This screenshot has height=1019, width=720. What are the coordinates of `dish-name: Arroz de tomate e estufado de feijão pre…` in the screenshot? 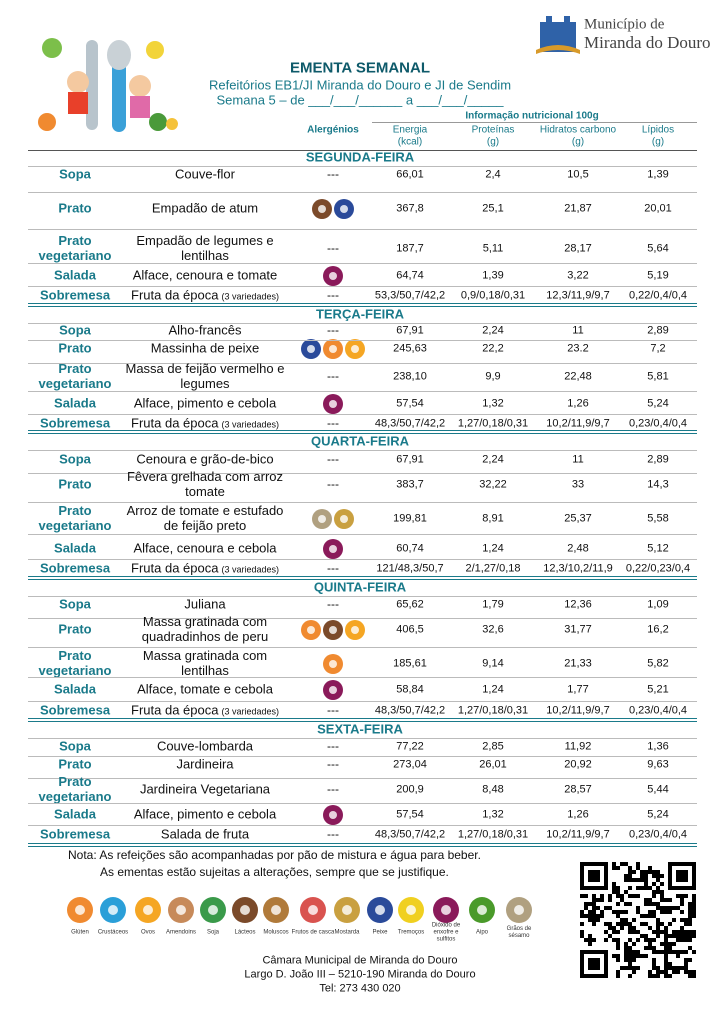 It's located at (205, 518).